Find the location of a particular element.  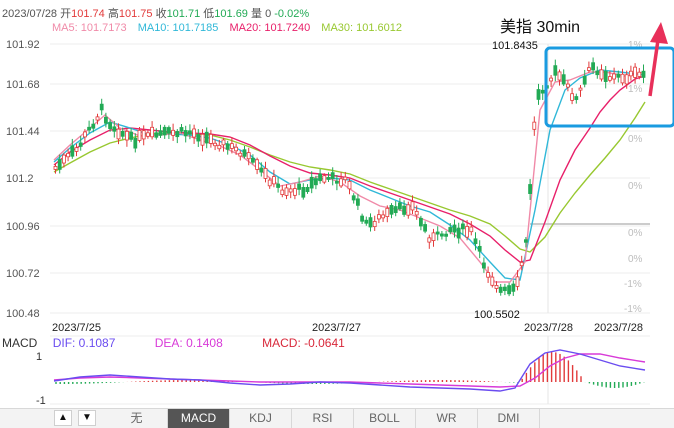

tab-wr: WR is located at coordinates (447, 418).